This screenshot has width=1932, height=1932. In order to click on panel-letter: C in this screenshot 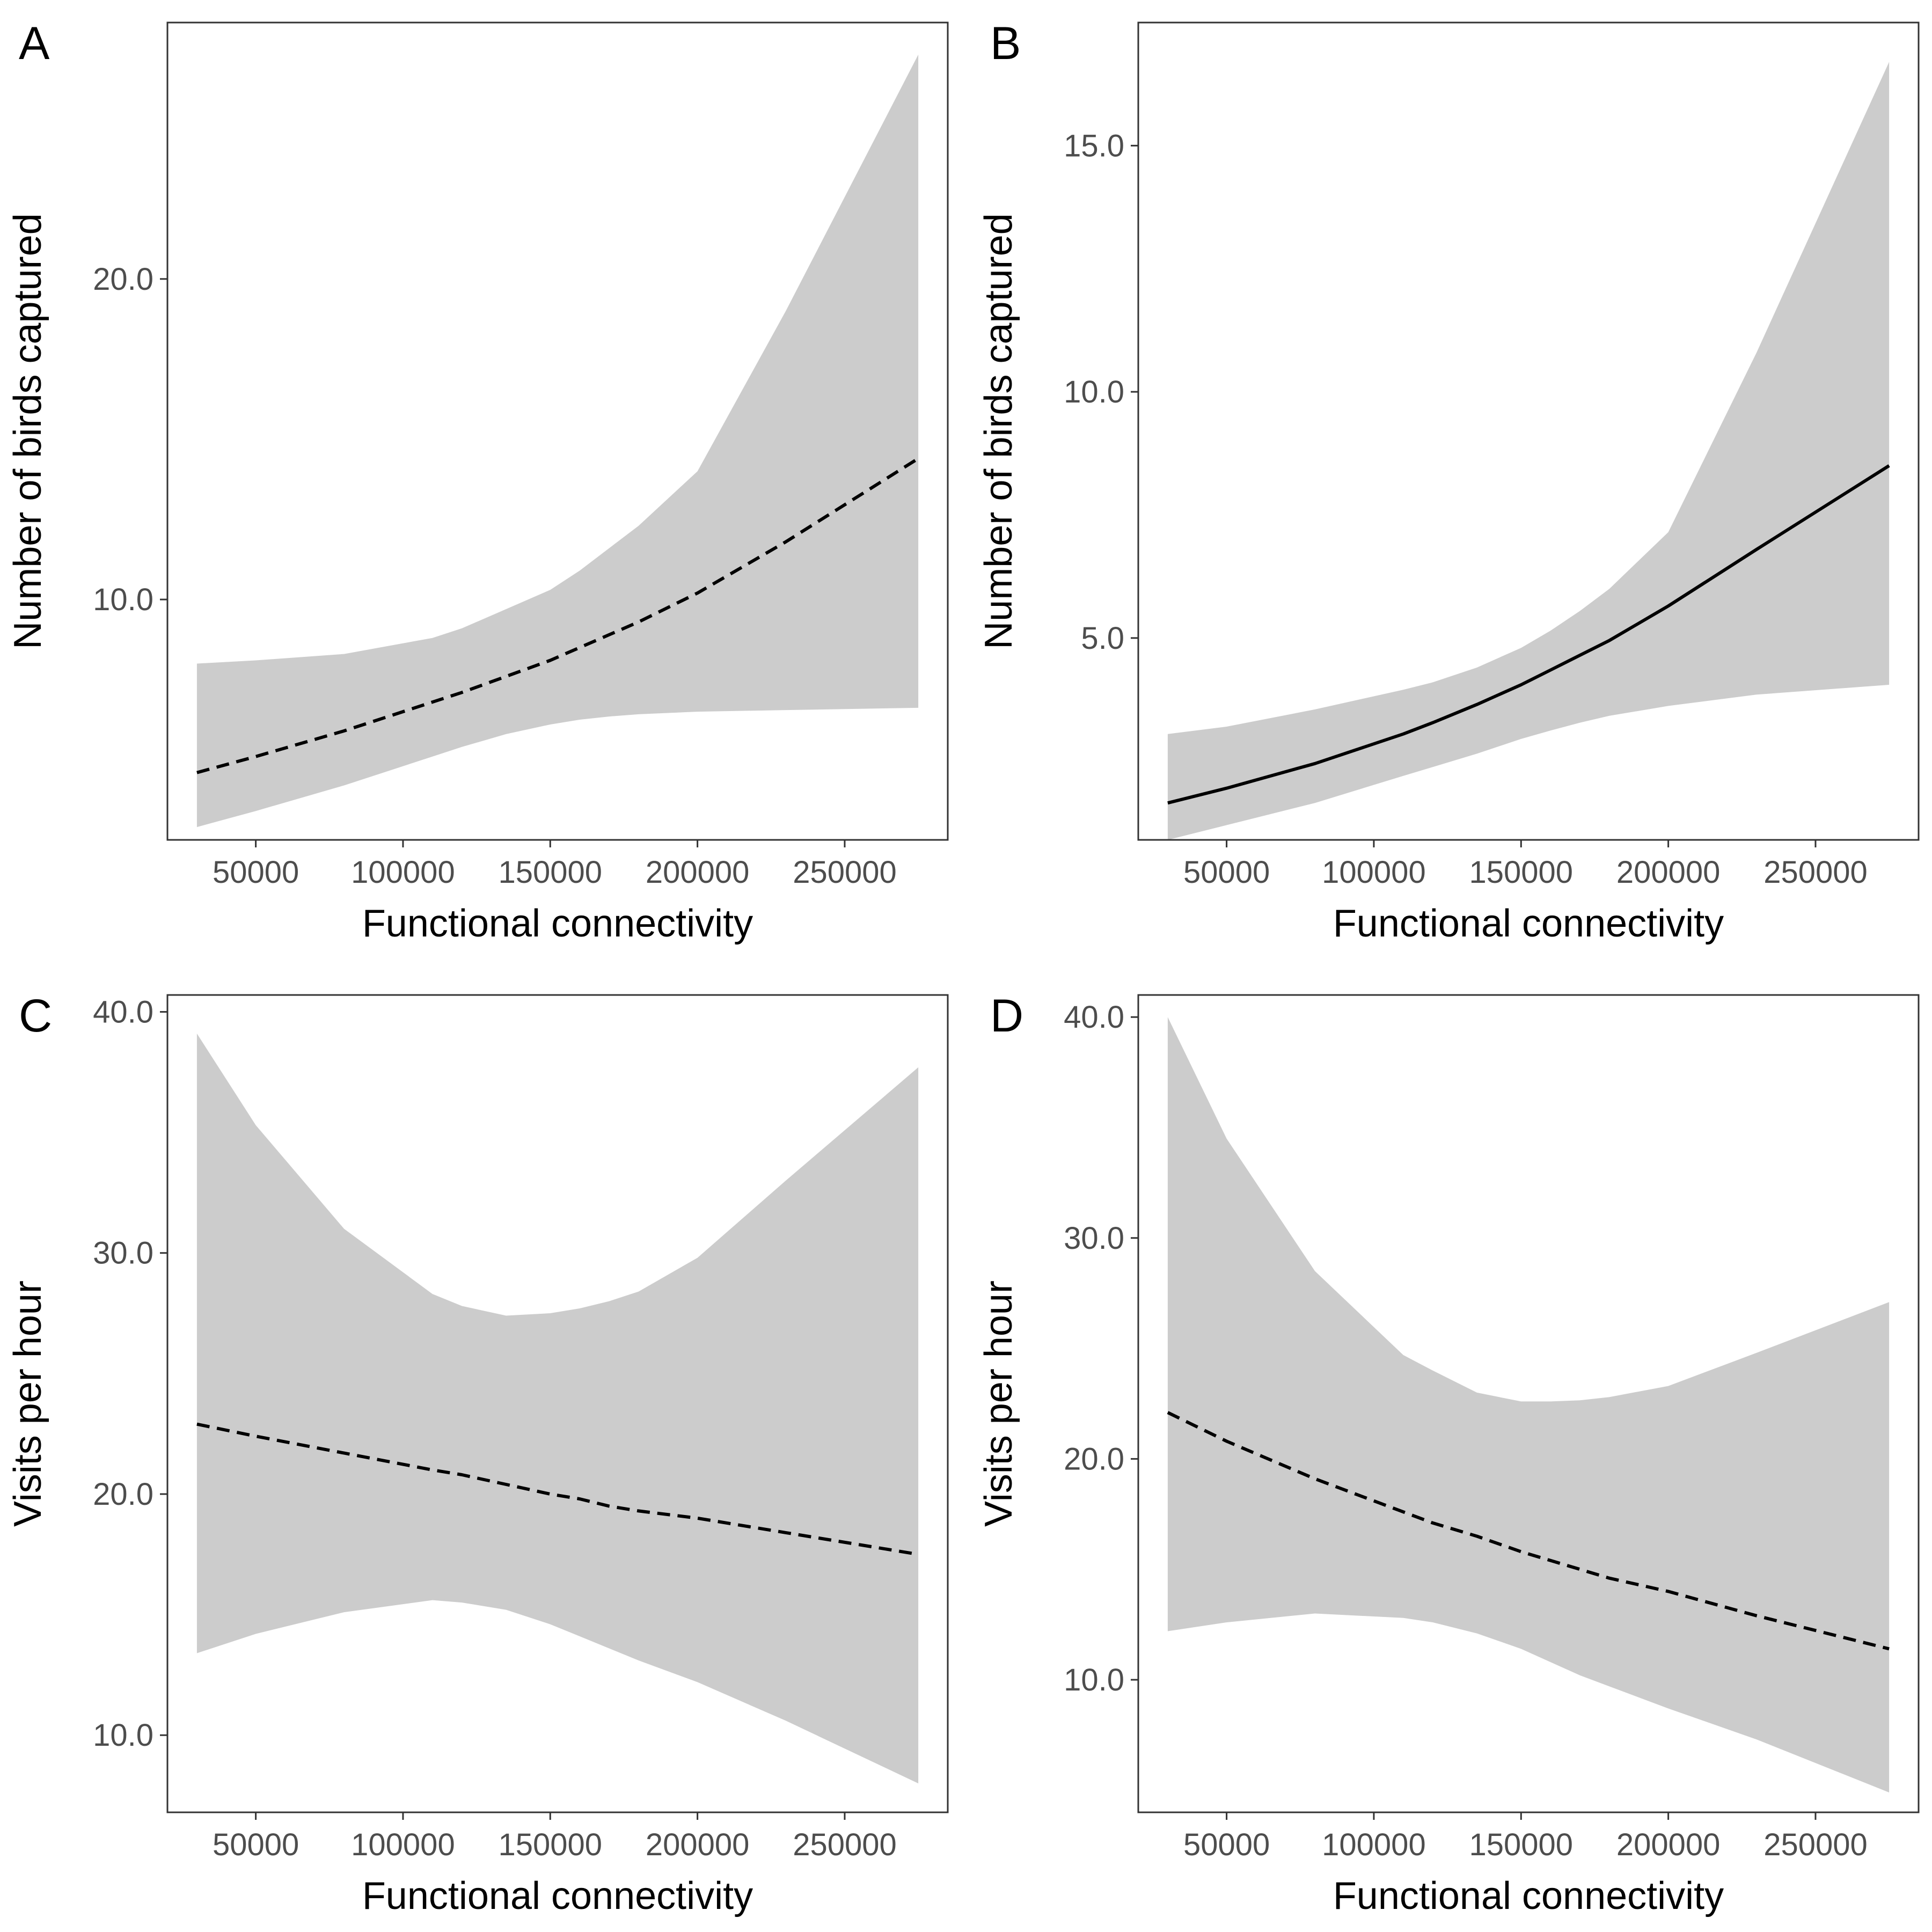, I will do `click(35, 1016)`.